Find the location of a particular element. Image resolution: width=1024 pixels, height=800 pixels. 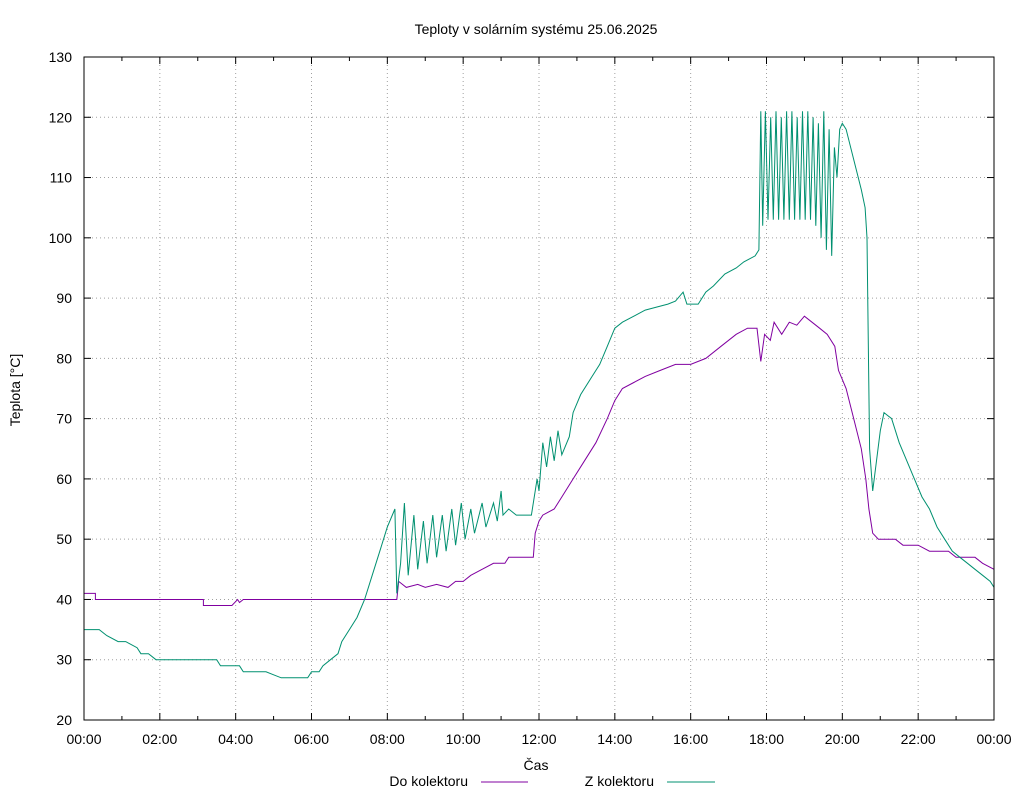

y-tick-label: 70 is located at coordinates (64, 419).